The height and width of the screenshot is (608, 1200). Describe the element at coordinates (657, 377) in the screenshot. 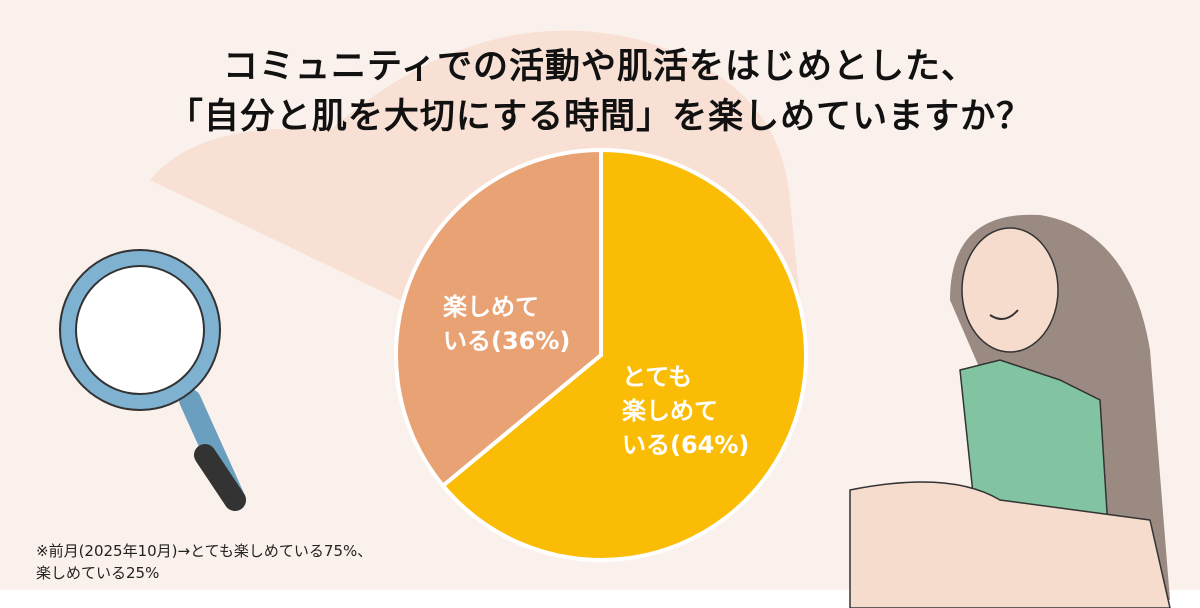

I see `label-line: とても` at that location.